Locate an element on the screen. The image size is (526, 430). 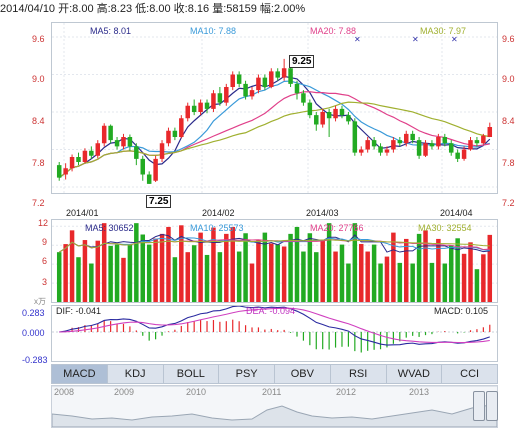
low-annotation: 7.25 is located at coordinates (159, 201).